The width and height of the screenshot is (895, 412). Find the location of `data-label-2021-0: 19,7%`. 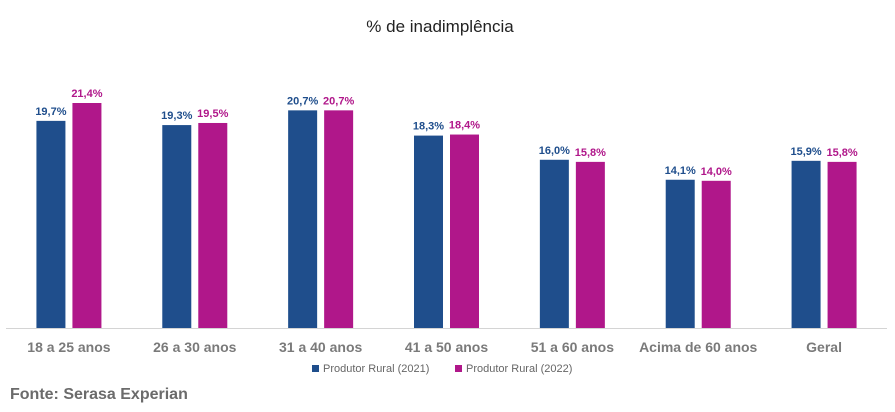

data-label-2021-0: 19,7% is located at coordinates (50, 112).